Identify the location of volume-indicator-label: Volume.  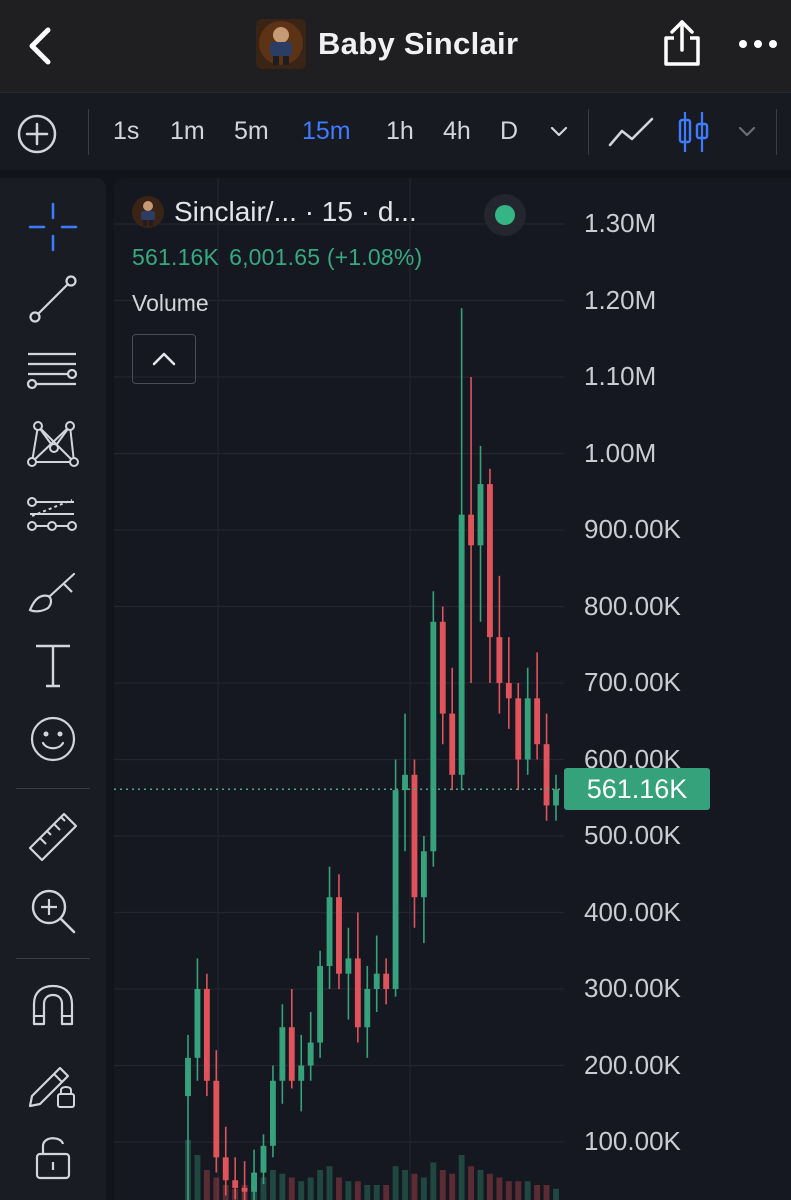
(170, 303).